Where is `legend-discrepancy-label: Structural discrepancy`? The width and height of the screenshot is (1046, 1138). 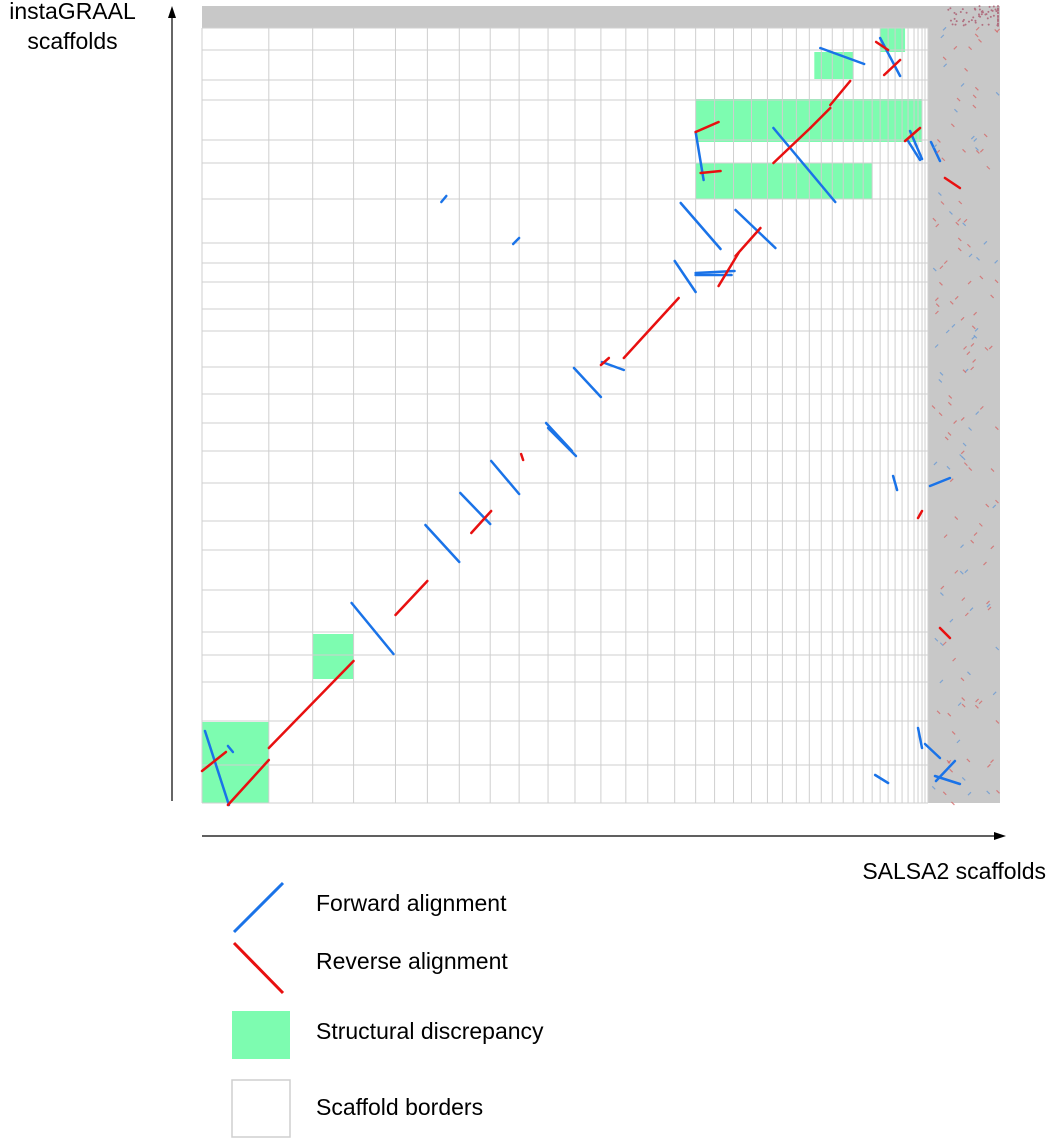
legend-discrepancy-label: Structural discrepancy is located at coordinates (430, 1031).